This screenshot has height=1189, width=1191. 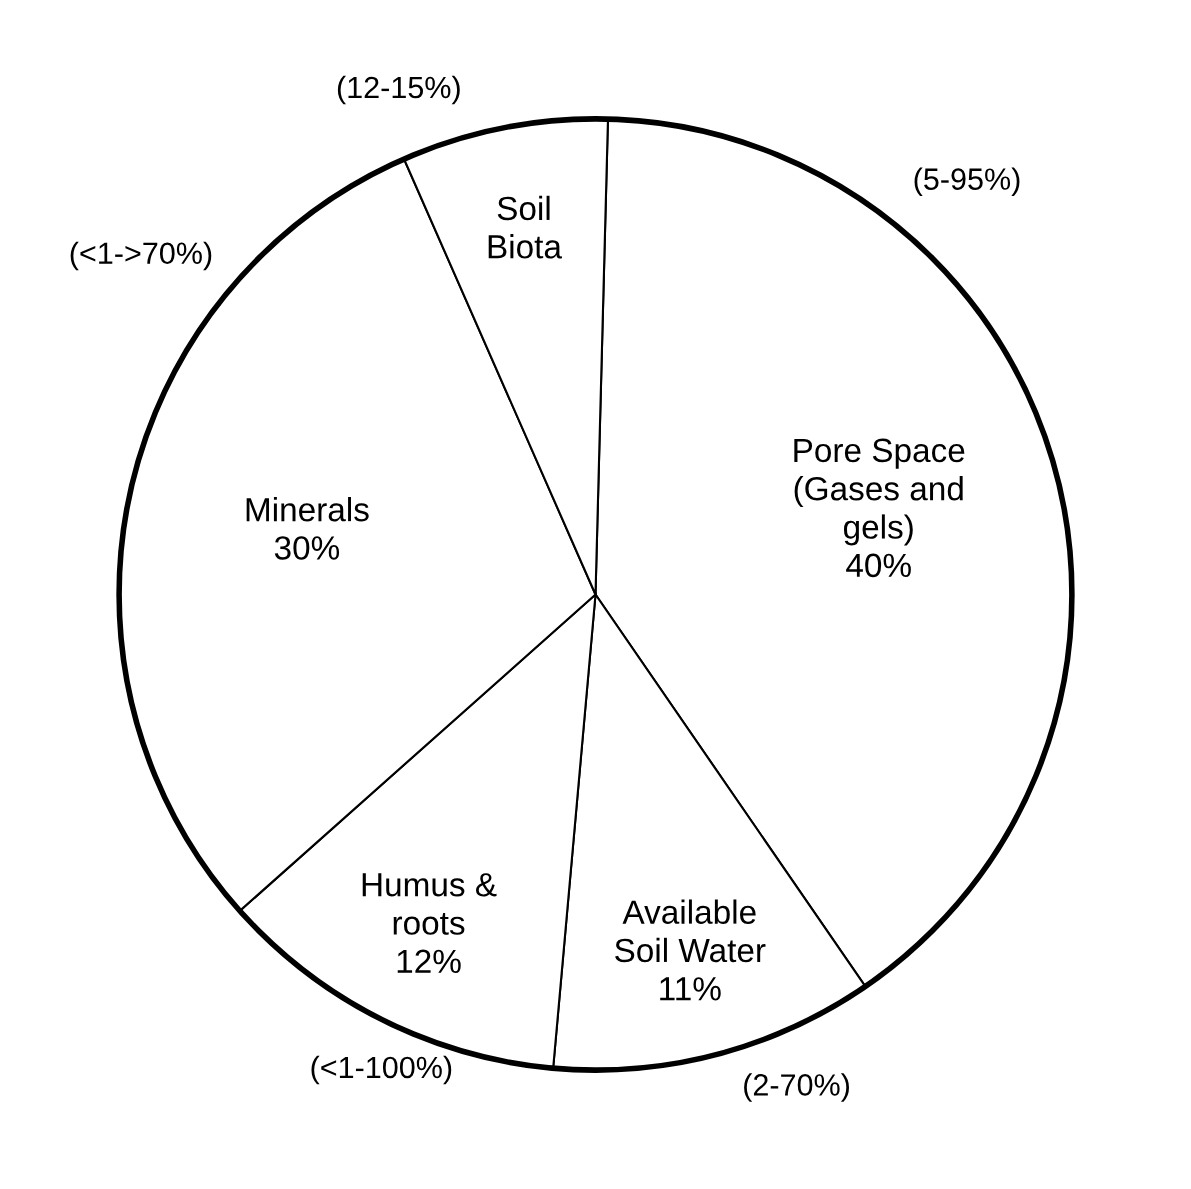 What do you see at coordinates (796, 1087) in the screenshot?
I see `text: (2-70%)` at bounding box center [796, 1087].